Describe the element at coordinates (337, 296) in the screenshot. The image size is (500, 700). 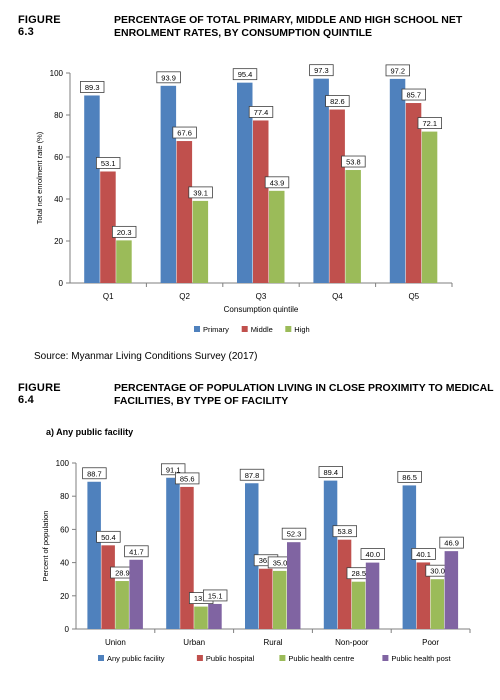
I see `x-tick-label: Q4` at that location.